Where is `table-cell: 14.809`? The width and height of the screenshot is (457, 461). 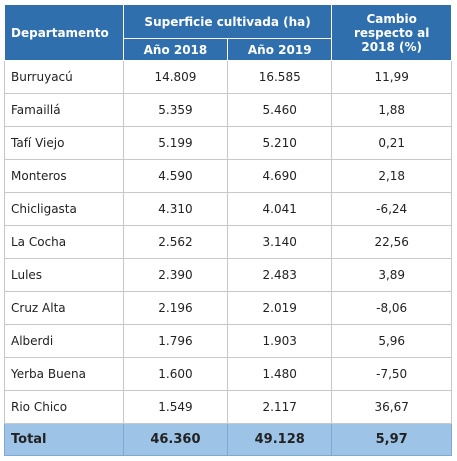 table-cell: 14.809 is located at coordinates (175, 77).